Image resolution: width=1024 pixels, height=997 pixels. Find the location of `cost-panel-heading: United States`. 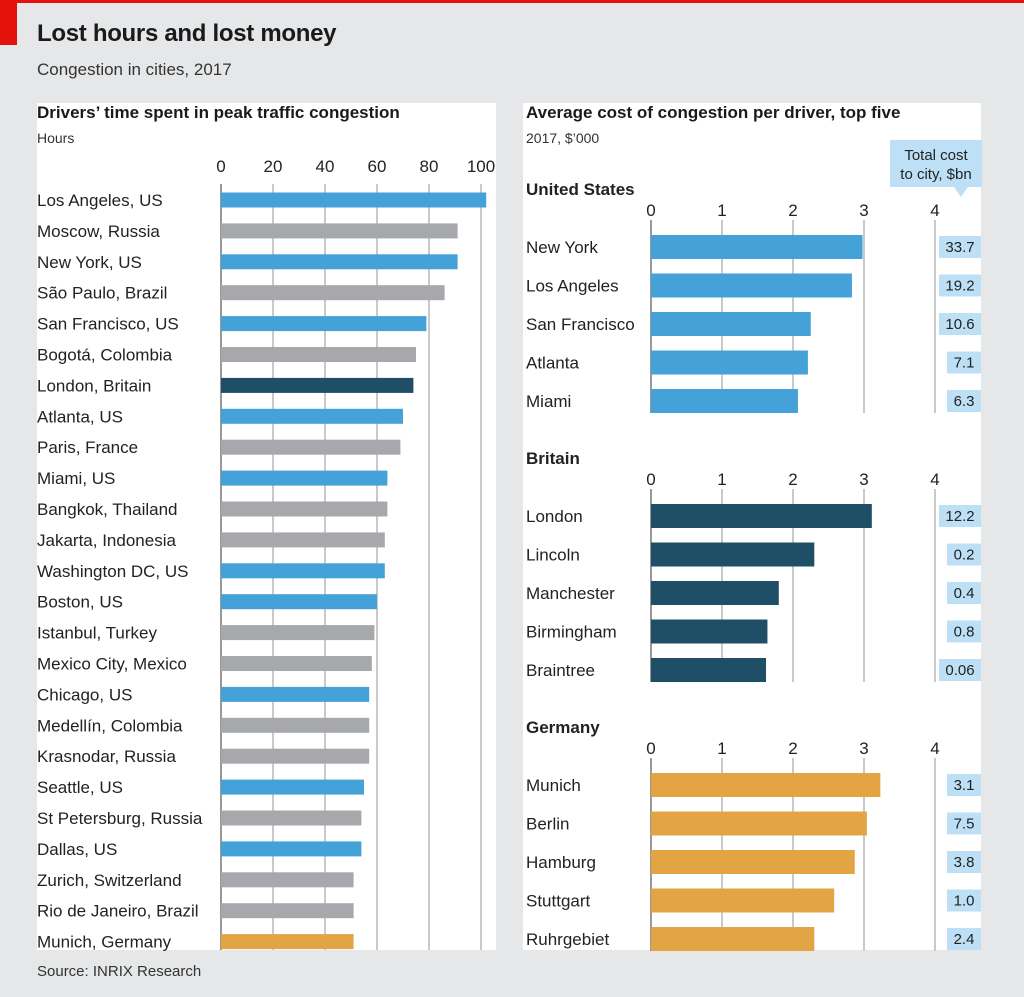

cost-panel-heading: United States is located at coordinates (580, 189).